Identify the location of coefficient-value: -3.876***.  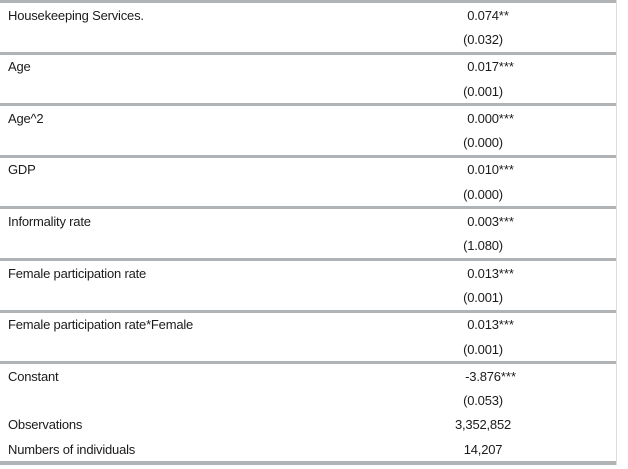
(491, 376).